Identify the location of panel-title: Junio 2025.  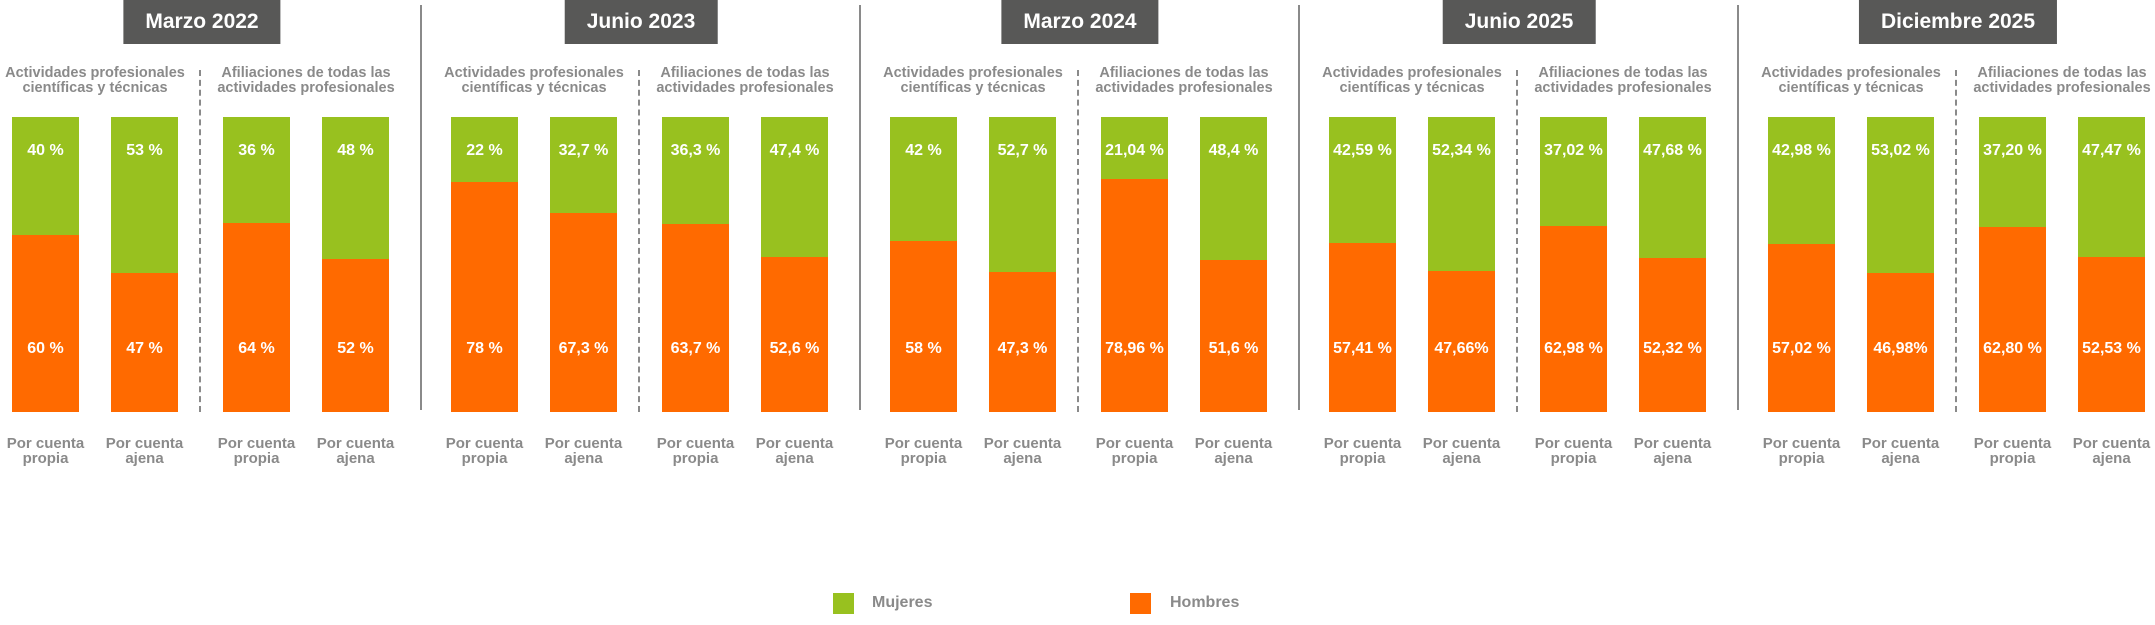
(1519, 22).